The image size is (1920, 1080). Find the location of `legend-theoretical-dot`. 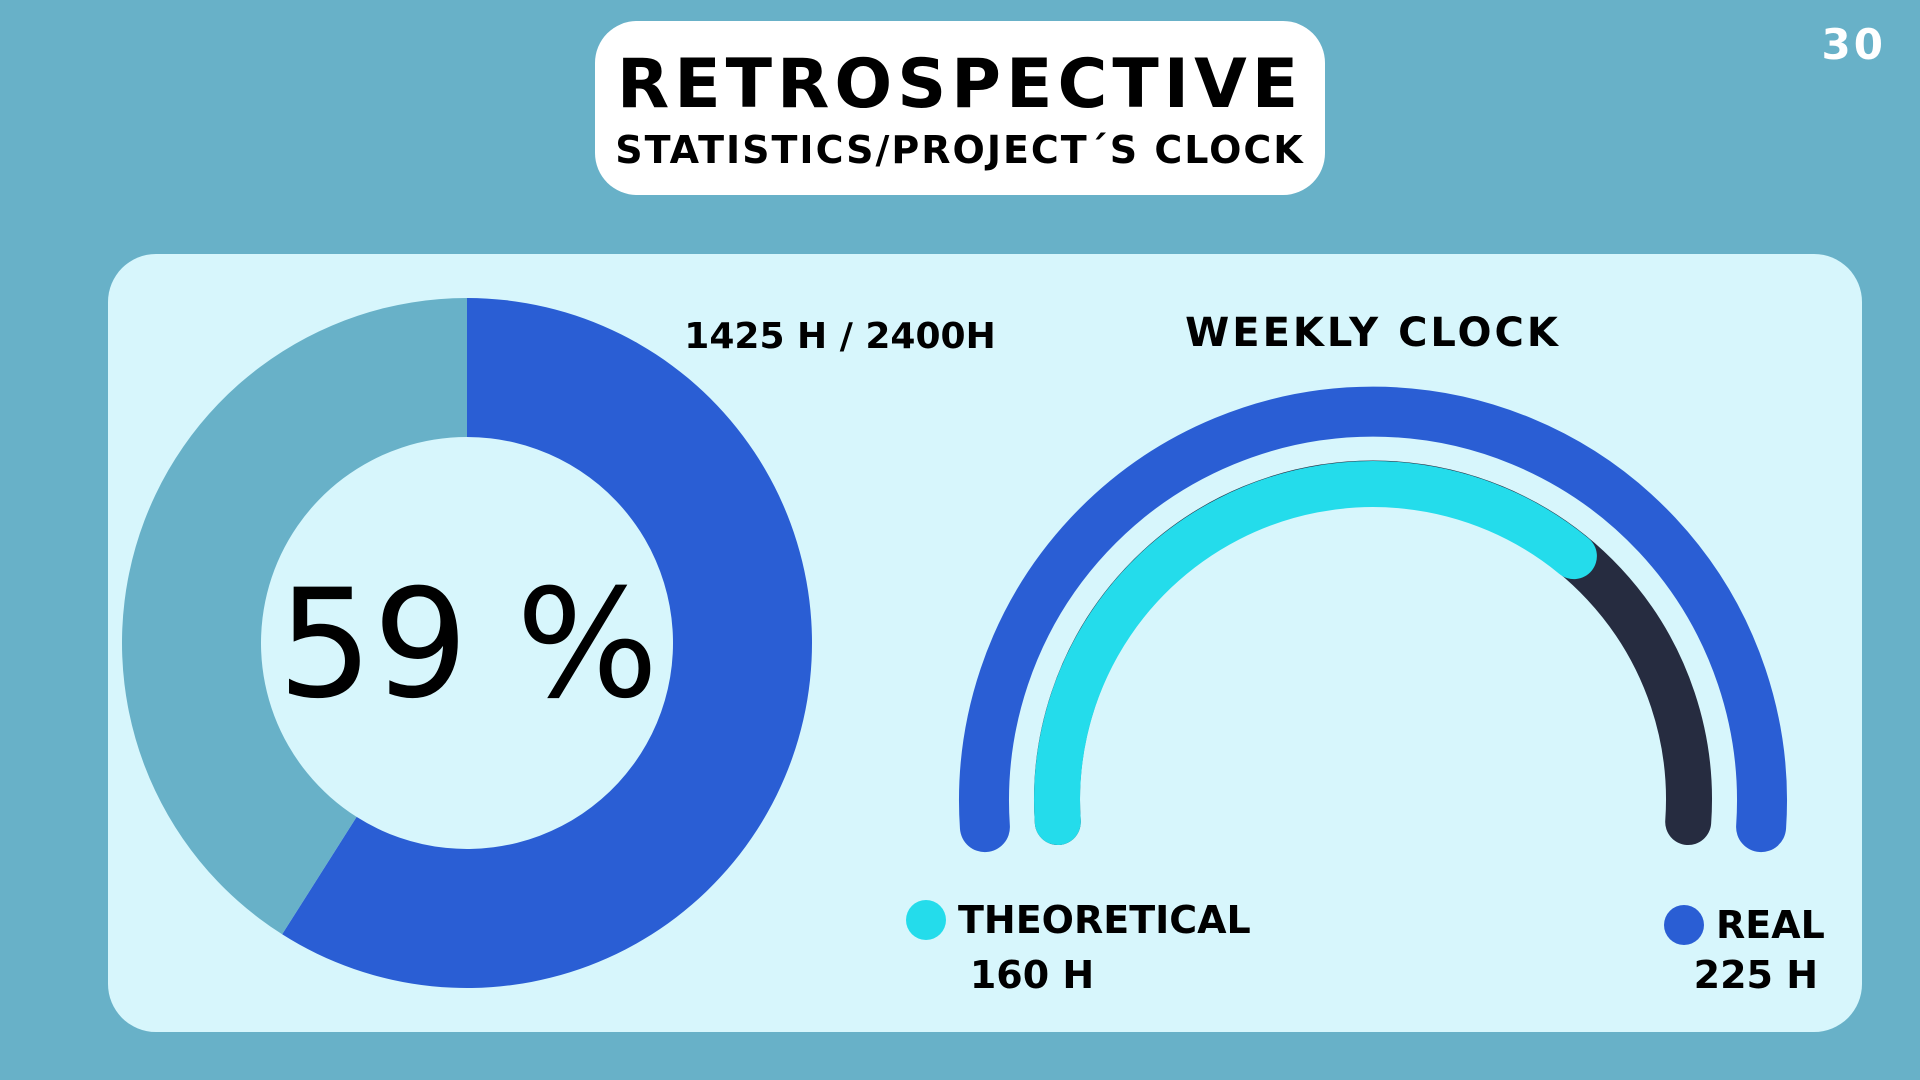

legend-theoretical-dot is located at coordinates (926, 920).